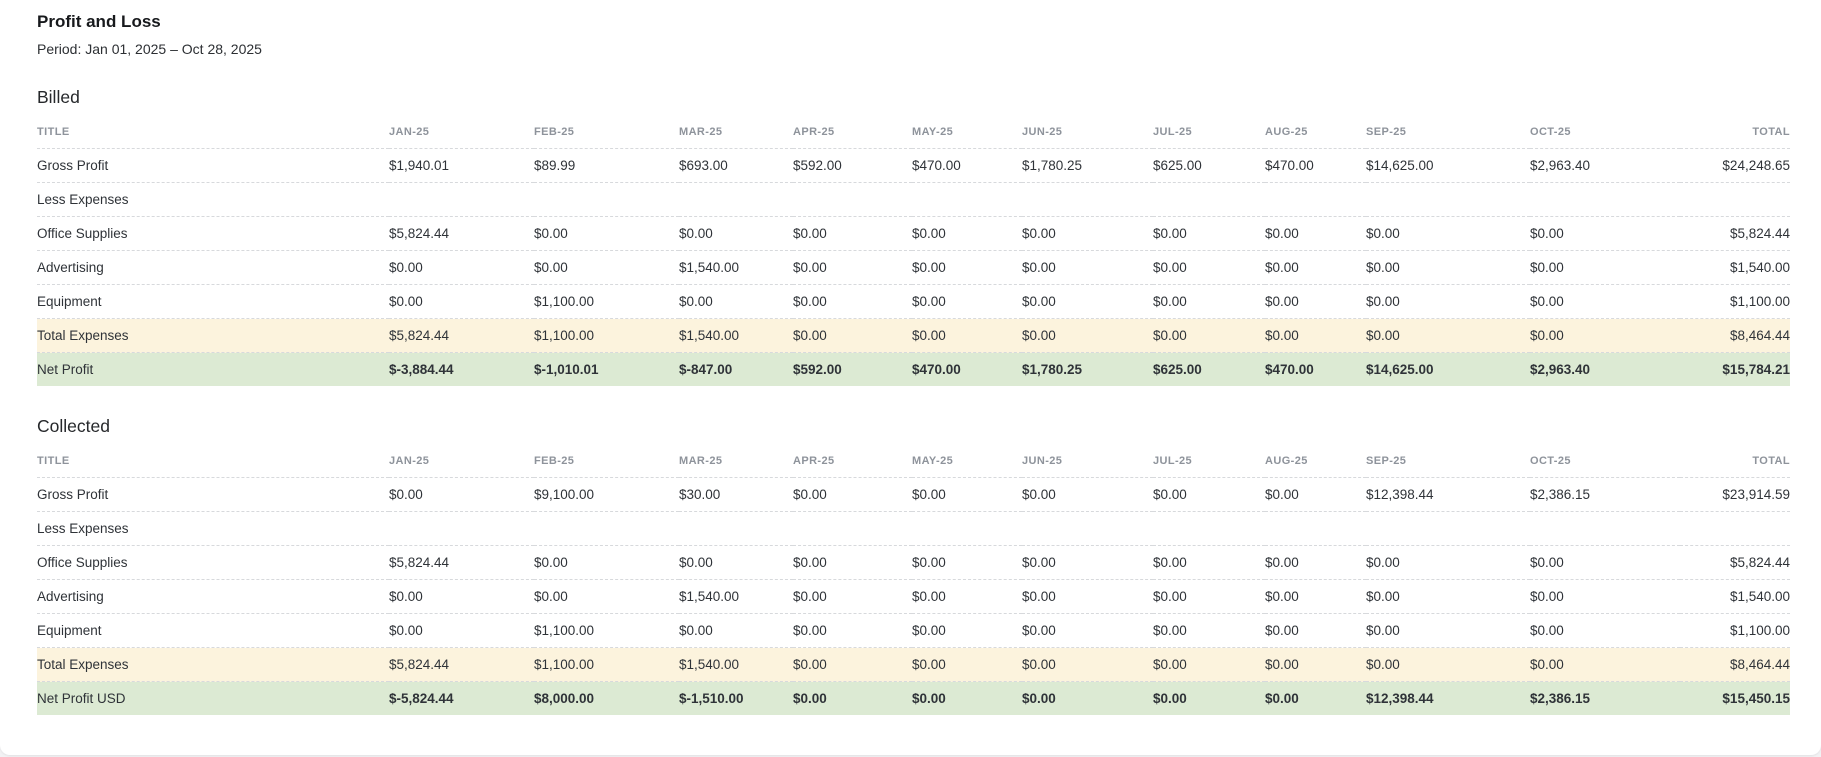 Image resolution: width=1821 pixels, height=757 pixels. What do you see at coordinates (1173, 461) in the screenshot?
I see `column-header: JUL-25` at bounding box center [1173, 461].